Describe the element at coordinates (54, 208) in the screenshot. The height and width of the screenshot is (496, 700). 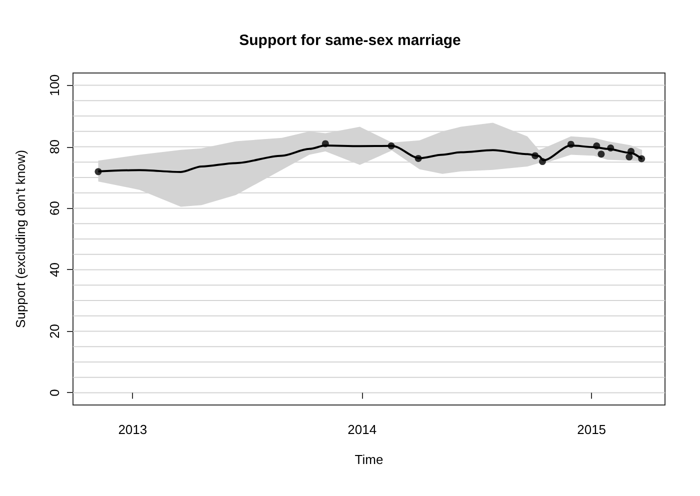
I see `y-tick-label: 60` at that location.